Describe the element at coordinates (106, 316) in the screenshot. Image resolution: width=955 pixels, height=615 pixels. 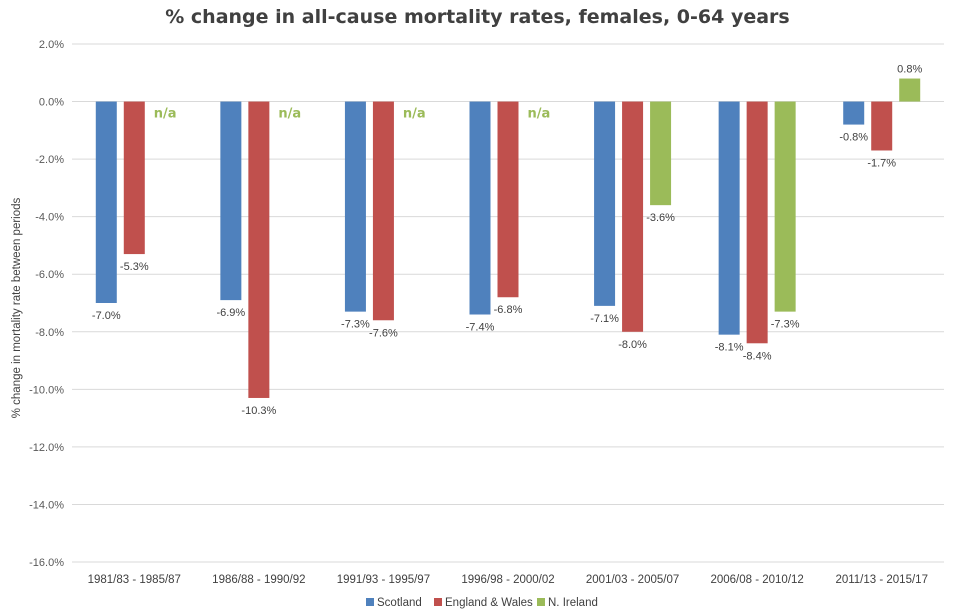
I see `data-label: -7.0%` at that location.